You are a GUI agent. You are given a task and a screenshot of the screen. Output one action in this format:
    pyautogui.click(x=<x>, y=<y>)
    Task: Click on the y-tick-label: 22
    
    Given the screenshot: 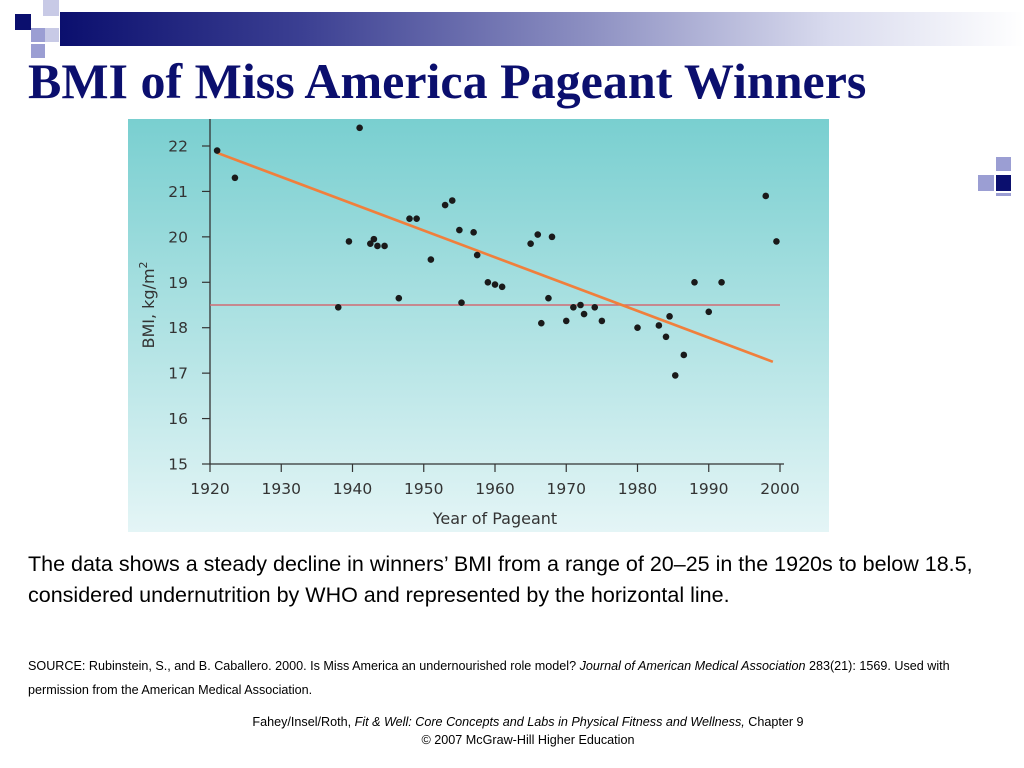 What is the action you would take?
    pyautogui.click(x=178, y=147)
    